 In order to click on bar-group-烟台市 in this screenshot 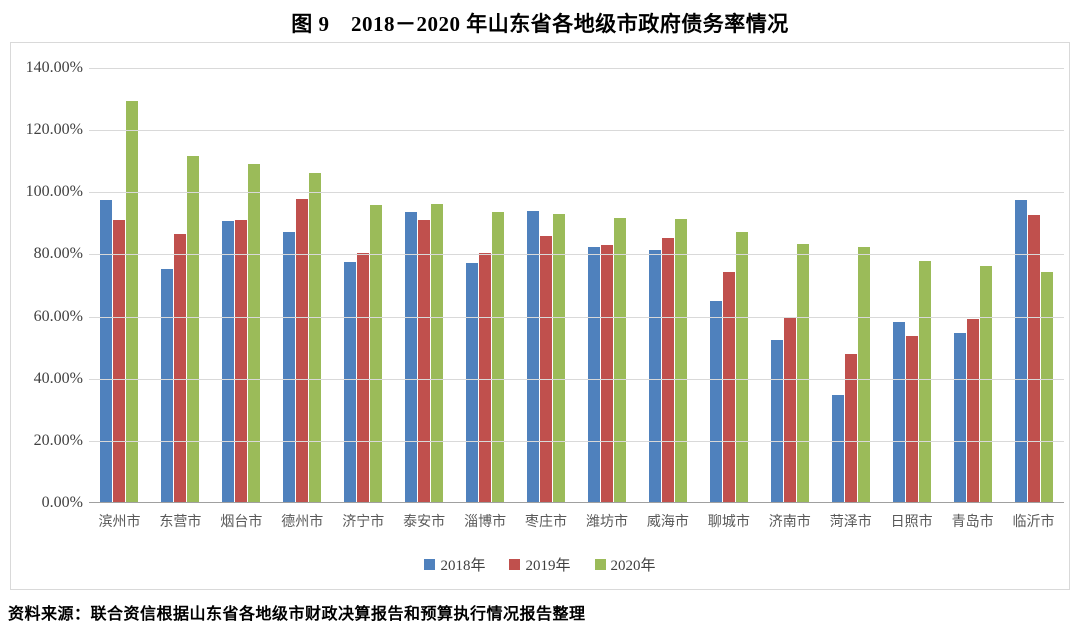, I will do `click(241, 285)`.